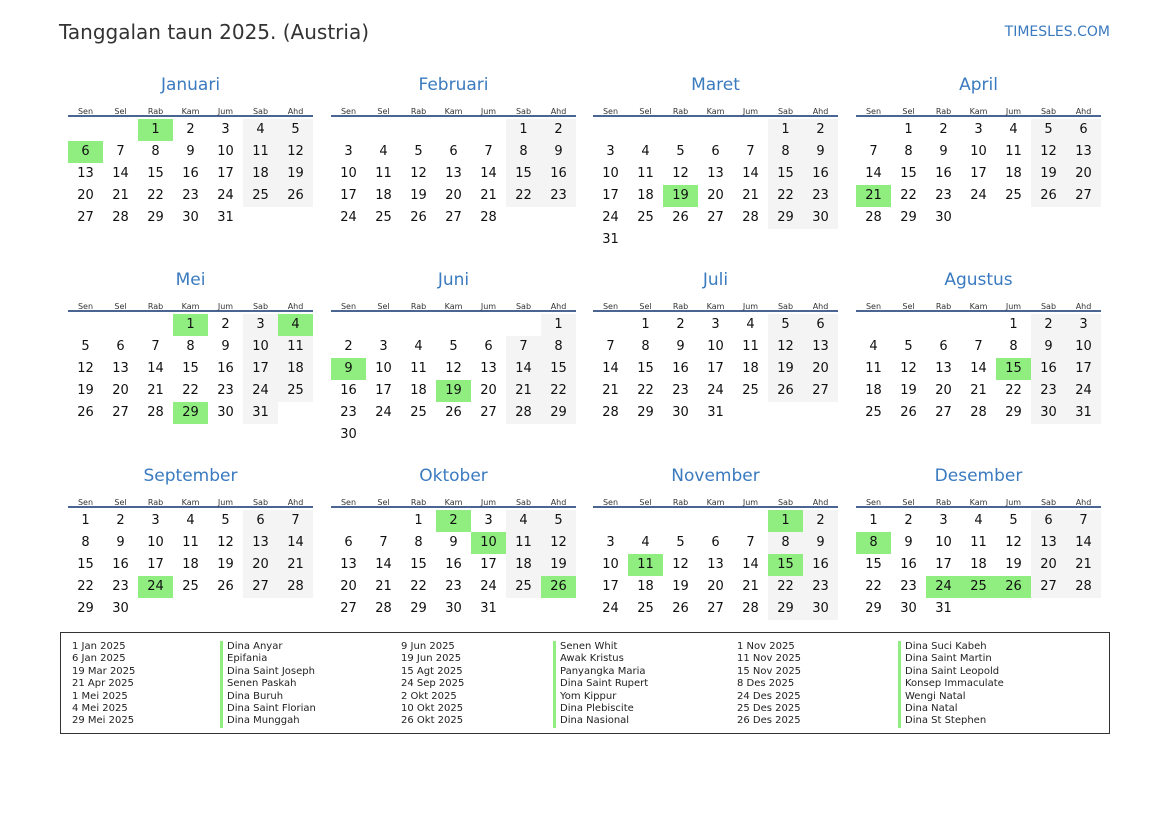 This screenshot has width=1169, height=827. Describe the element at coordinates (908, 151) in the screenshot. I see `day: 8` at that location.